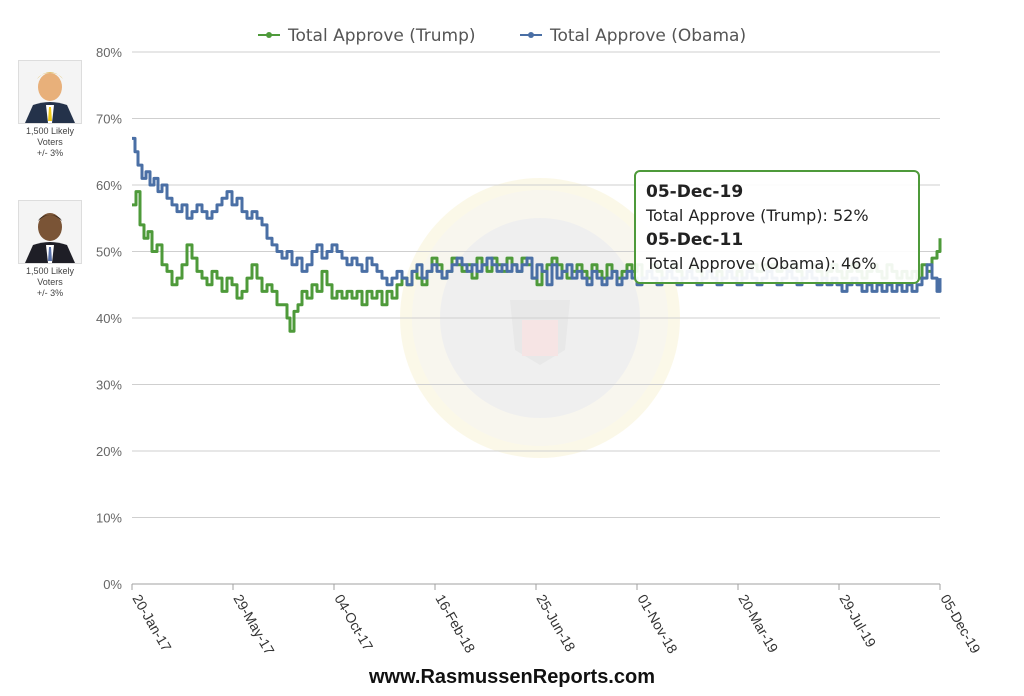  Describe the element at coordinates (540, 318) in the screenshot. I see `presidential-seal-watermark` at that location.